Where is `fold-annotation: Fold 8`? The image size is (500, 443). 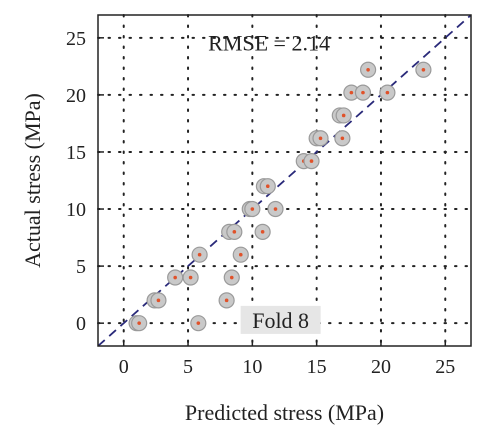 fold-annotation: Fold 8 is located at coordinates (280, 320).